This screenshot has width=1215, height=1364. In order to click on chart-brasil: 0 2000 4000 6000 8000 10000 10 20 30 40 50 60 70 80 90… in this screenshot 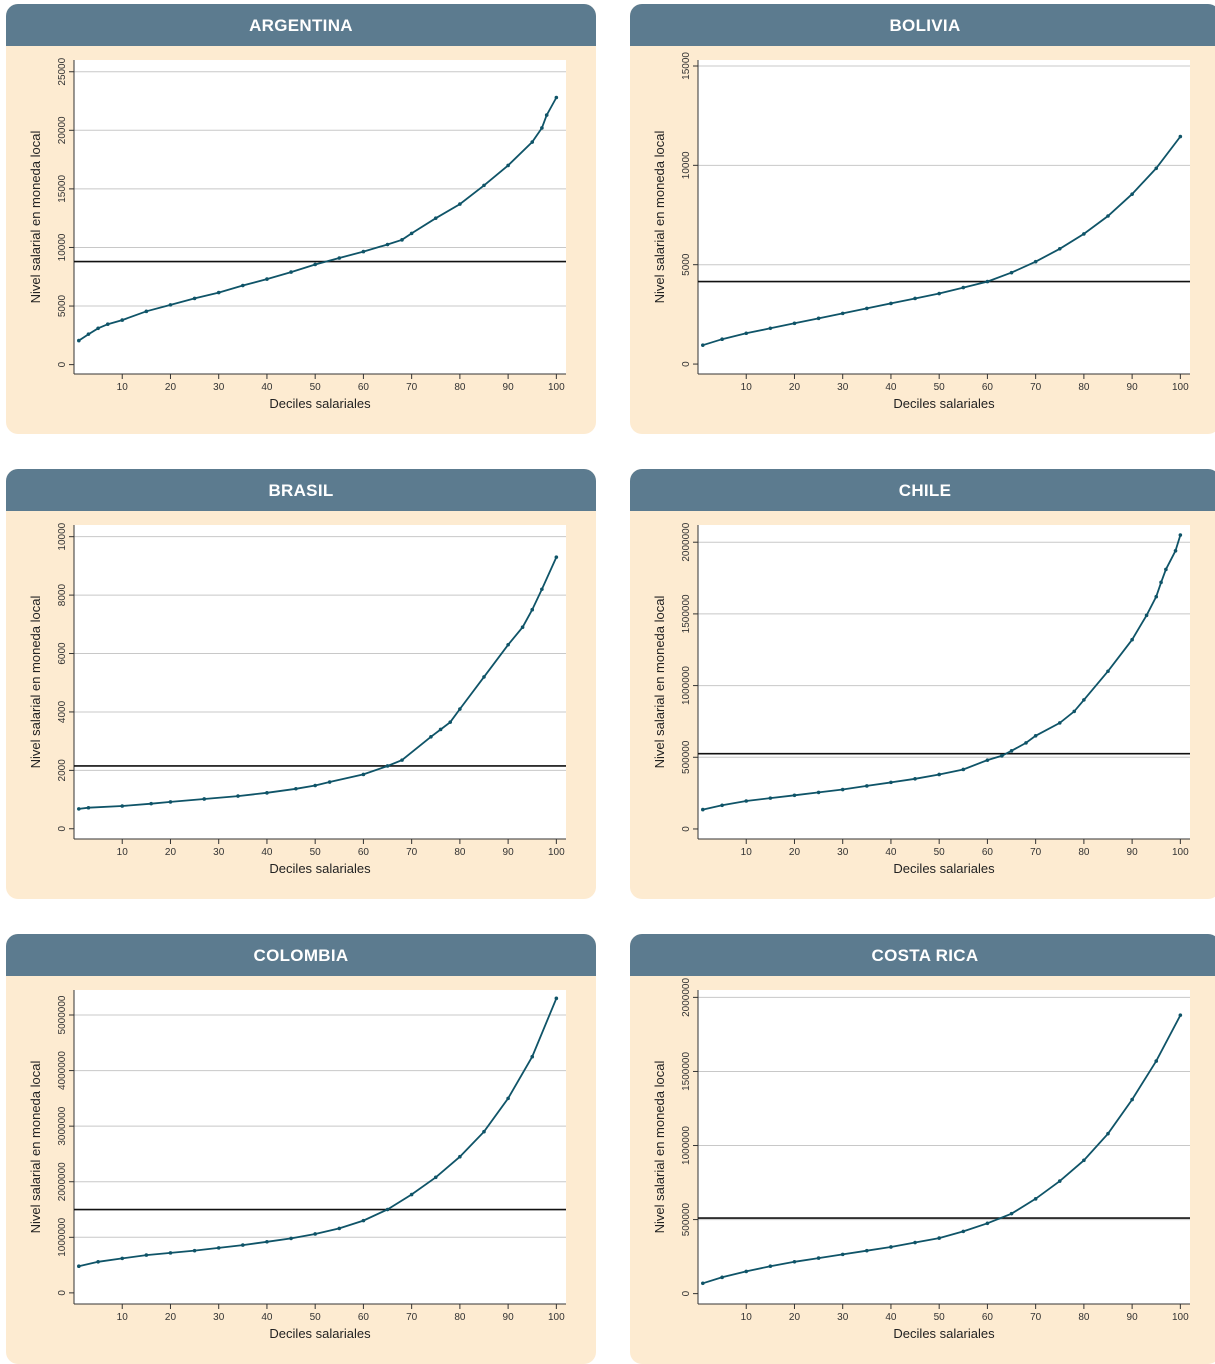, I will do `click(297, 699)`.